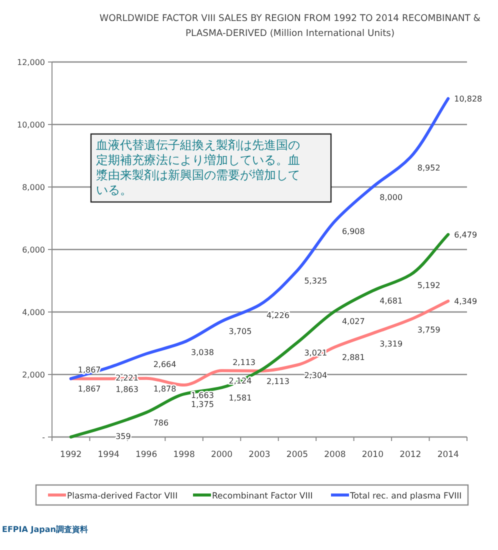 Image resolution: width=498 pixels, height=550 pixels. I want to click on data-label: 10,828, so click(468, 99).